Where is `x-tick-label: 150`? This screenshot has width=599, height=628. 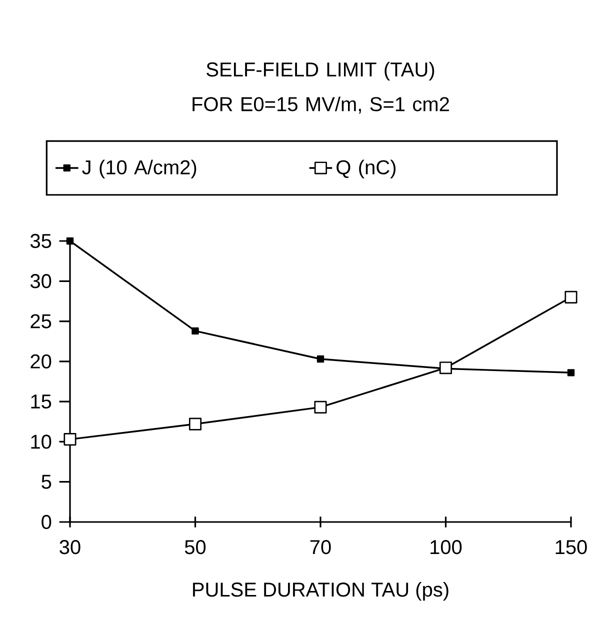
x-tick-label: 150 is located at coordinates (571, 547).